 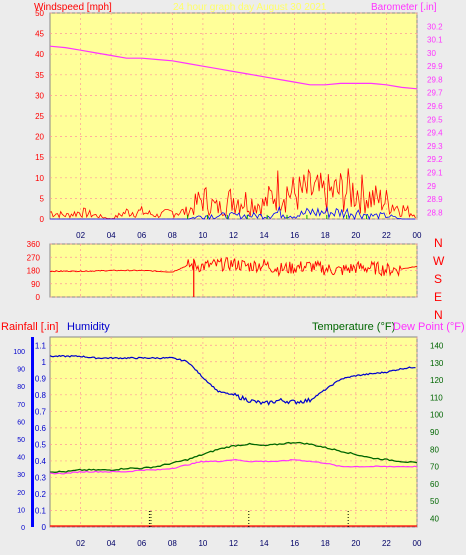 I want to click on temperature-tick-label: 80, so click(x=434, y=449).